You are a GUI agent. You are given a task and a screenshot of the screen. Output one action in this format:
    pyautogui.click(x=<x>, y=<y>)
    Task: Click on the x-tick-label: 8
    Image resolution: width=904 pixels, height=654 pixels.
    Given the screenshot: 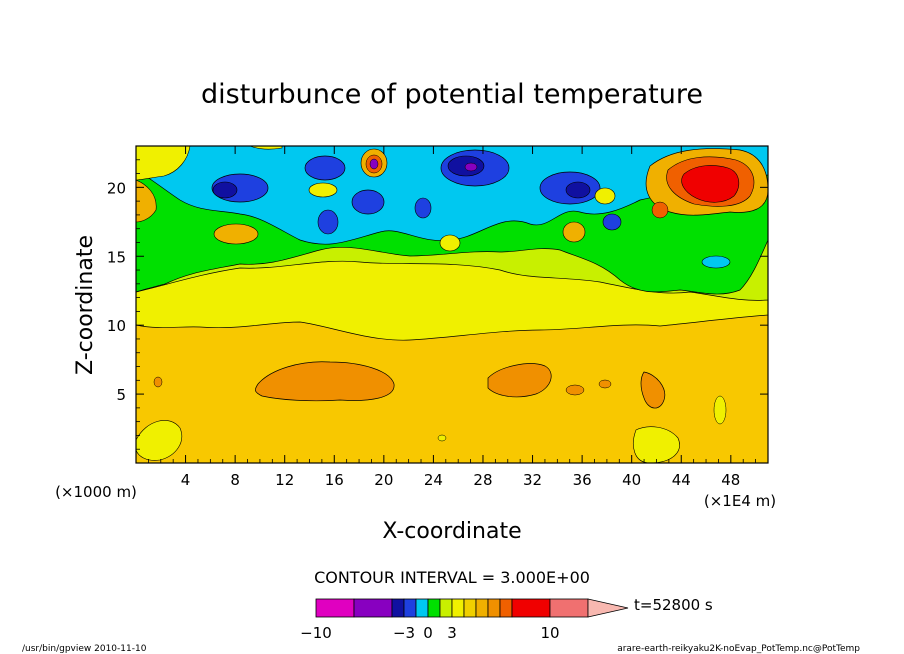 What is the action you would take?
    pyautogui.click(x=235, y=480)
    